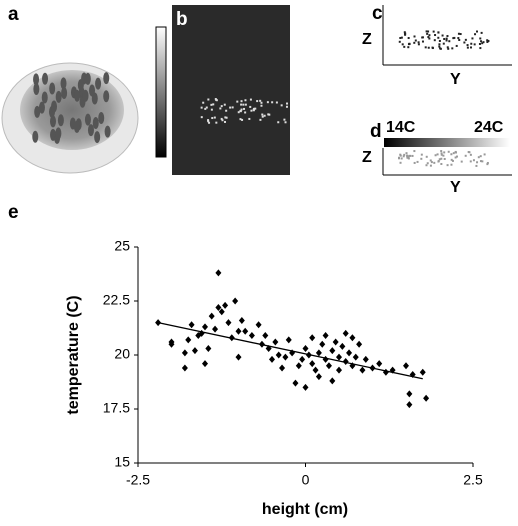  What do you see at coordinates (13, 212) in the screenshot?
I see `panel-label: e` at bounding box center [13, 212].